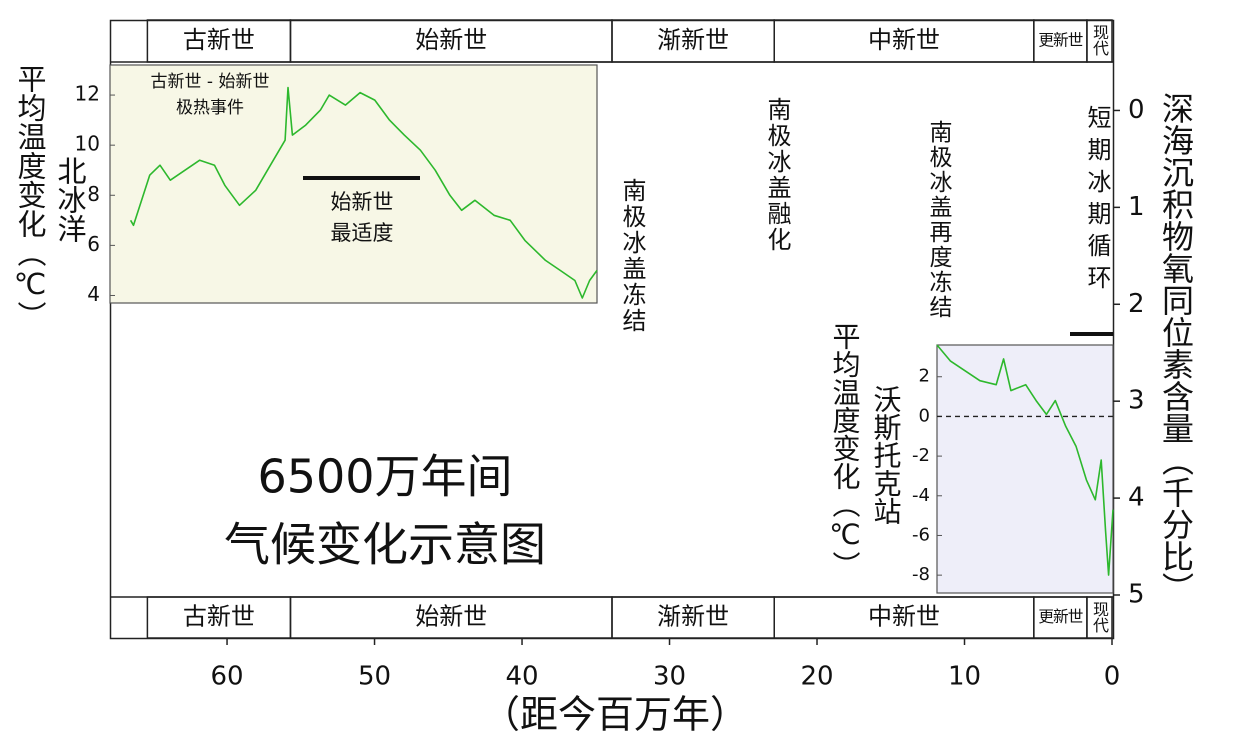 The width and height of the screenshot is (1235, 754). I want to click on y-axis-label: 深海沉积物氧同位素含量（千分比）, so click(1176, 348).